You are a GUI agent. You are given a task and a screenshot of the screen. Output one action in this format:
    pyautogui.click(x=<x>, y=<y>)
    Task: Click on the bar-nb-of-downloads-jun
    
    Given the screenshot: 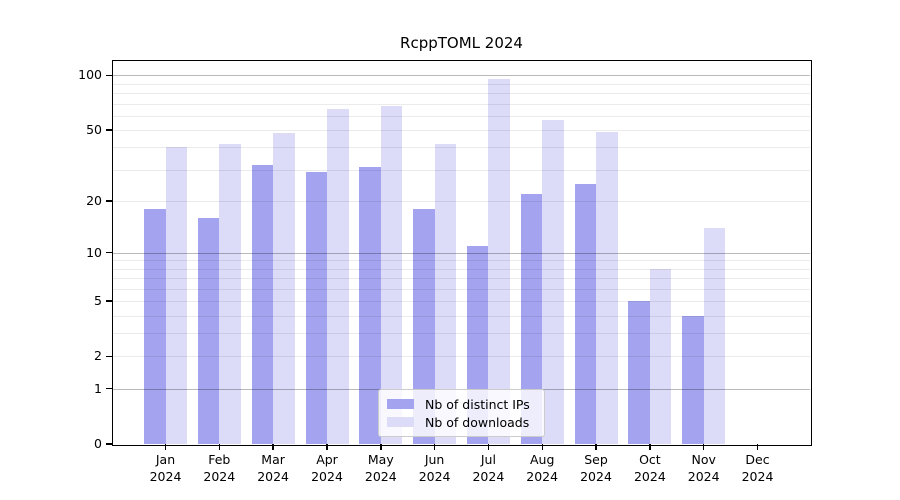 What is the action you would take?
    pyautogui.click(x=445, y=293)
    